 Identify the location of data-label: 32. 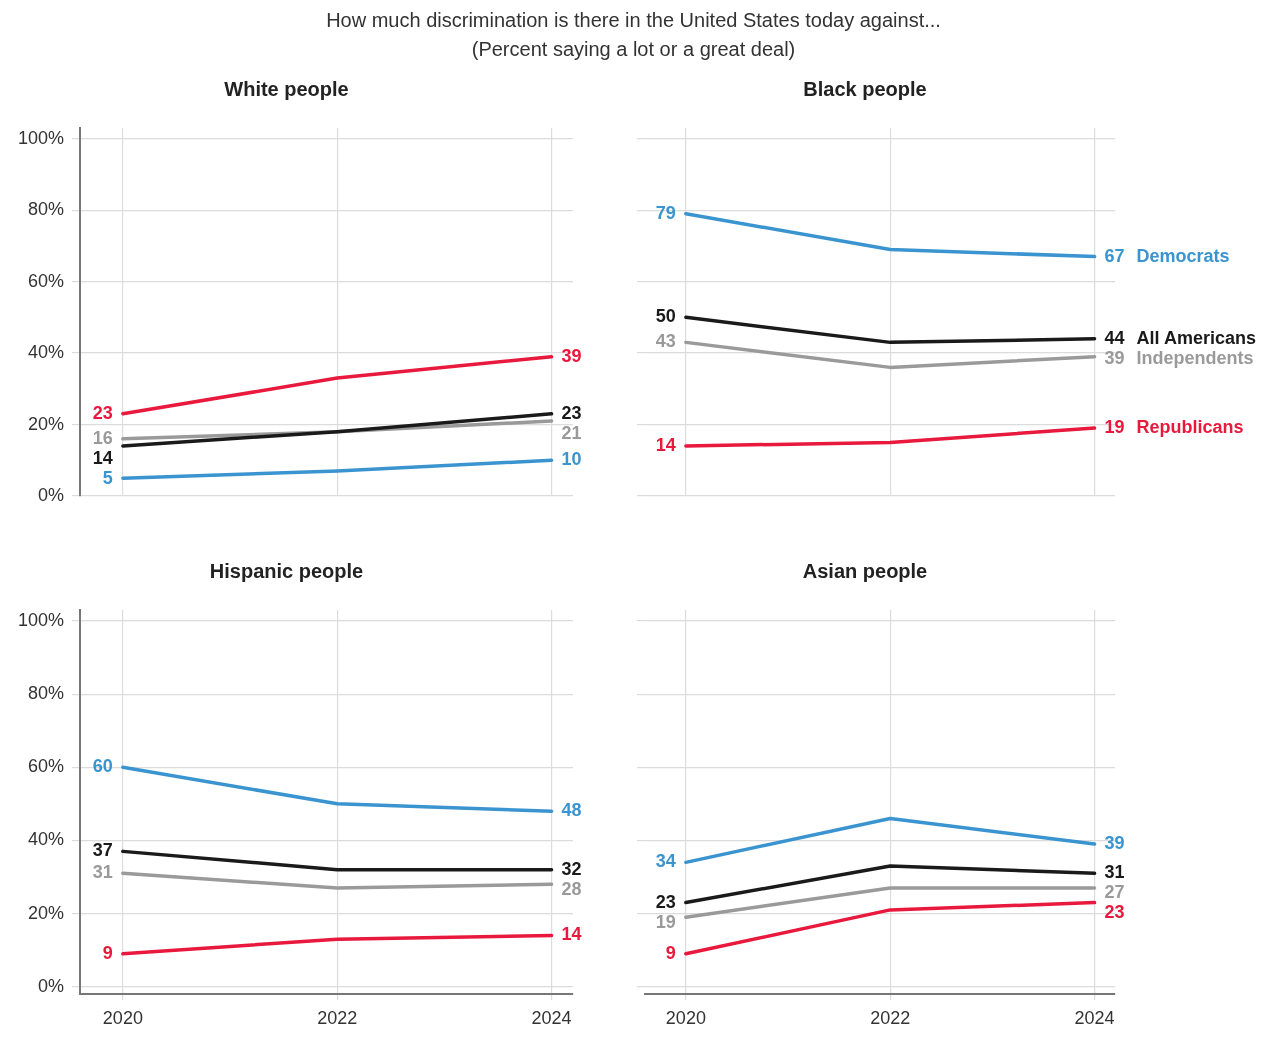
(571, 868).